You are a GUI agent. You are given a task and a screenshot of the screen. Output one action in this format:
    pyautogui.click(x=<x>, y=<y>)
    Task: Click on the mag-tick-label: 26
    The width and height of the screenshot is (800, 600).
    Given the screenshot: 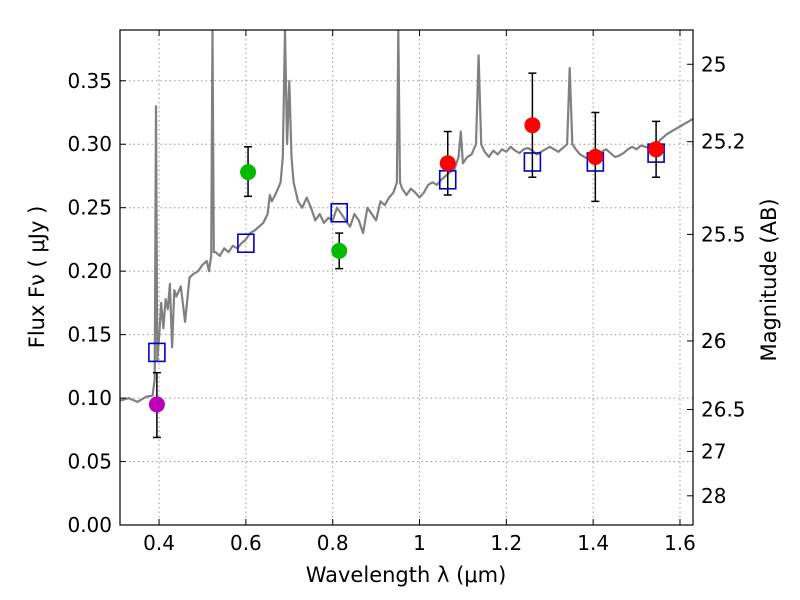 What is the action you would take?
    pyautogui.click(x=713, y=341)
    